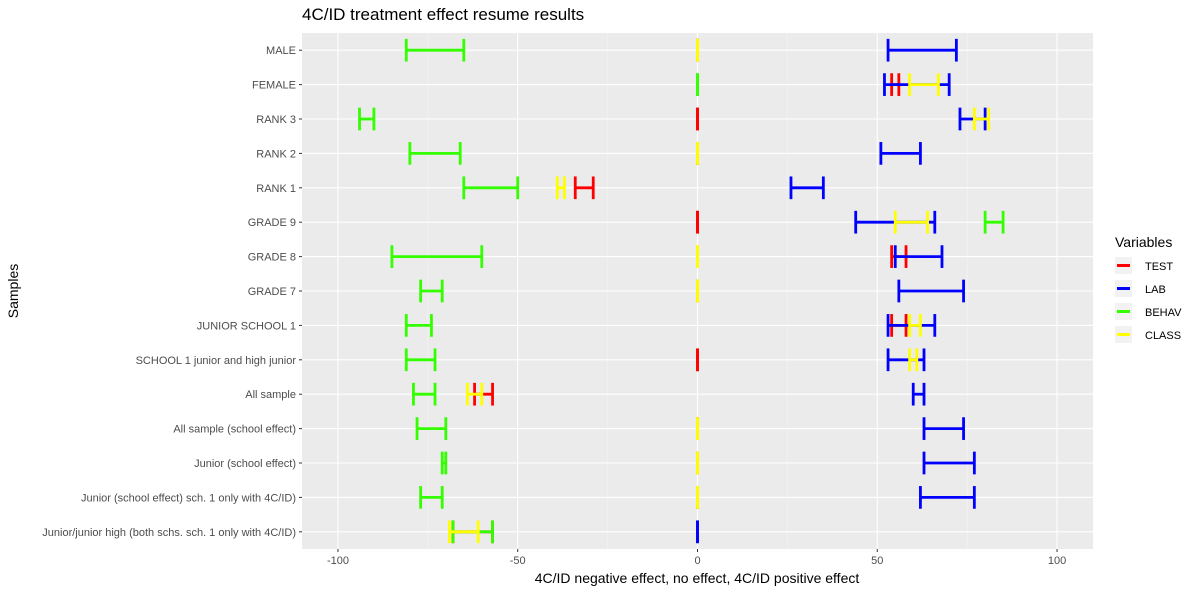 Image resolution: width=1200 pixels, height=593 pixels. I want to click on y-tick-label: RANK 3, so click(276, 120).